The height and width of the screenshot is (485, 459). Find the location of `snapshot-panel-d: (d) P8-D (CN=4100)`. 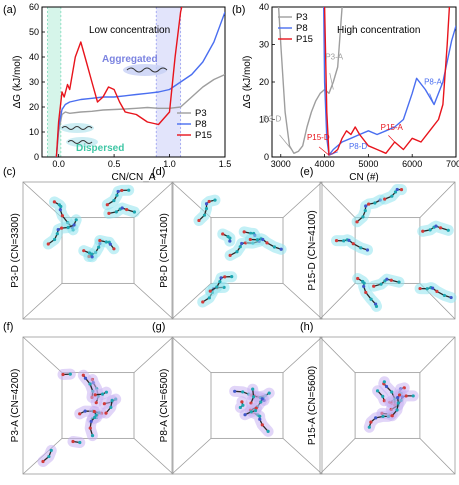

snapshot-panel-d: (d) P8-D (CN=4100) is located at coordinates (237, 243).